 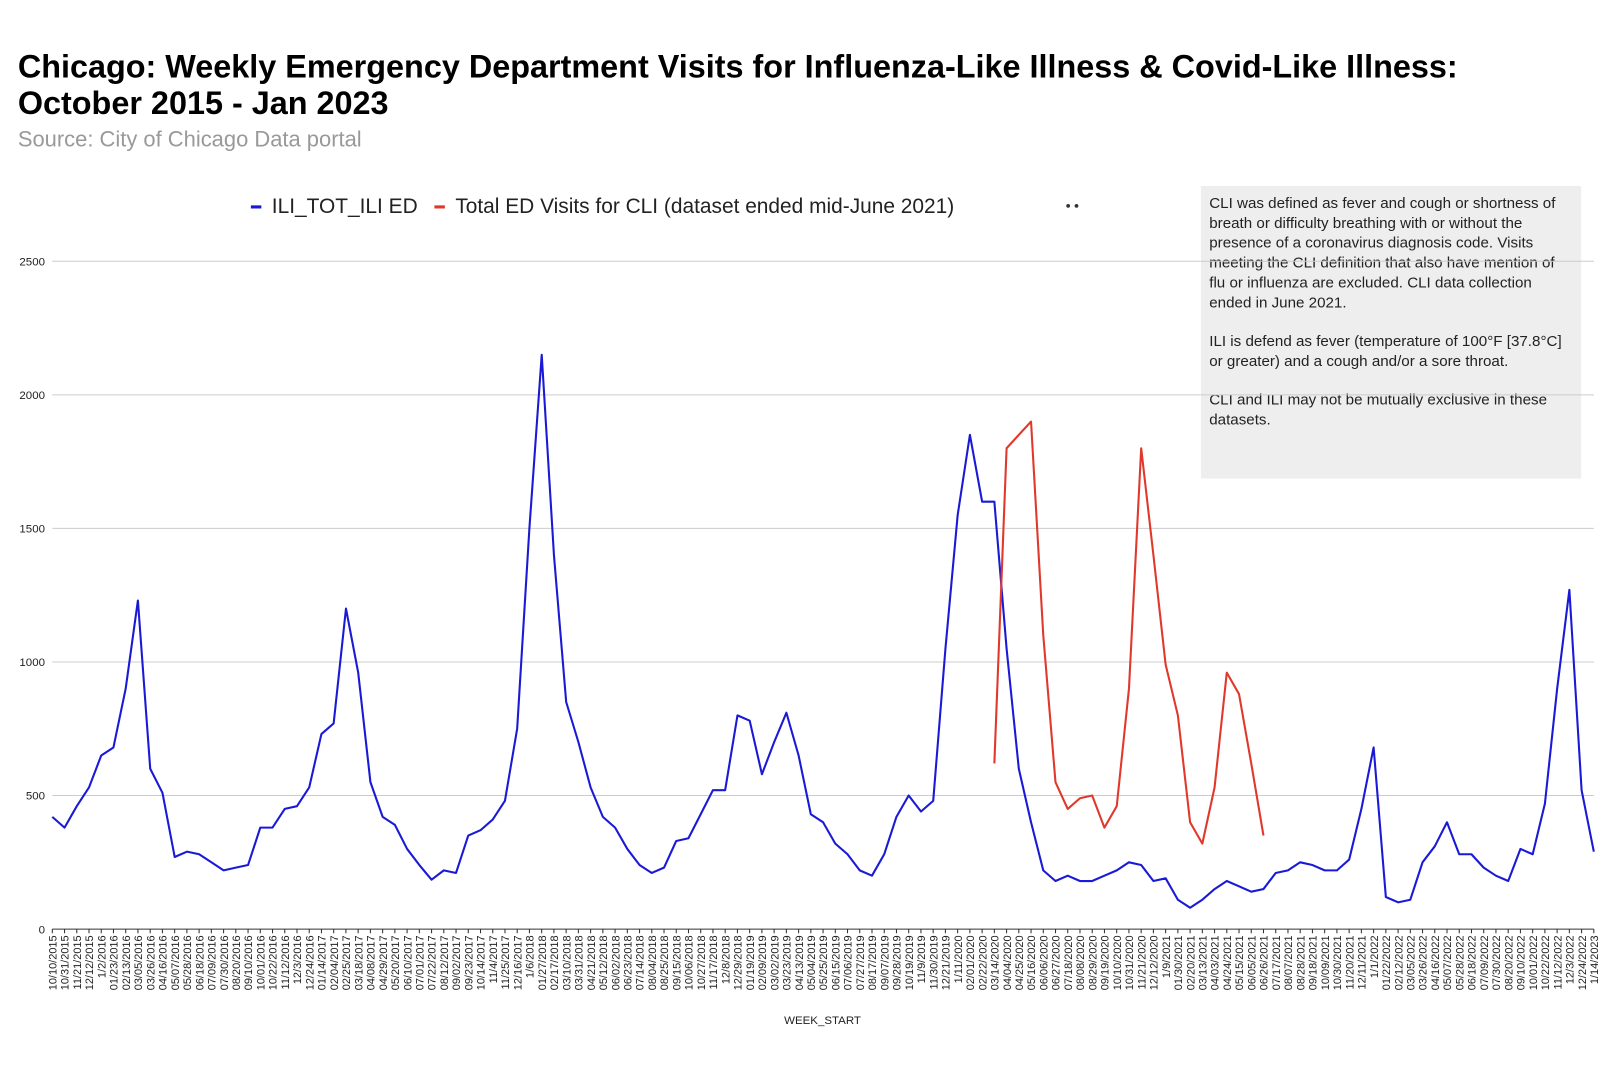 I want to click on x-tick-label: 01/22/2022, so click(x=1387, y=962).